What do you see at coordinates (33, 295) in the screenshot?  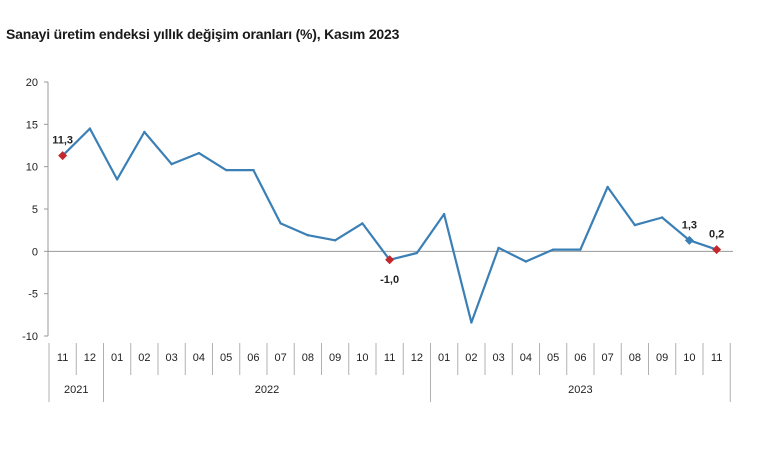 I see `y-tick-label: -5` at bounding box center [33, 295].